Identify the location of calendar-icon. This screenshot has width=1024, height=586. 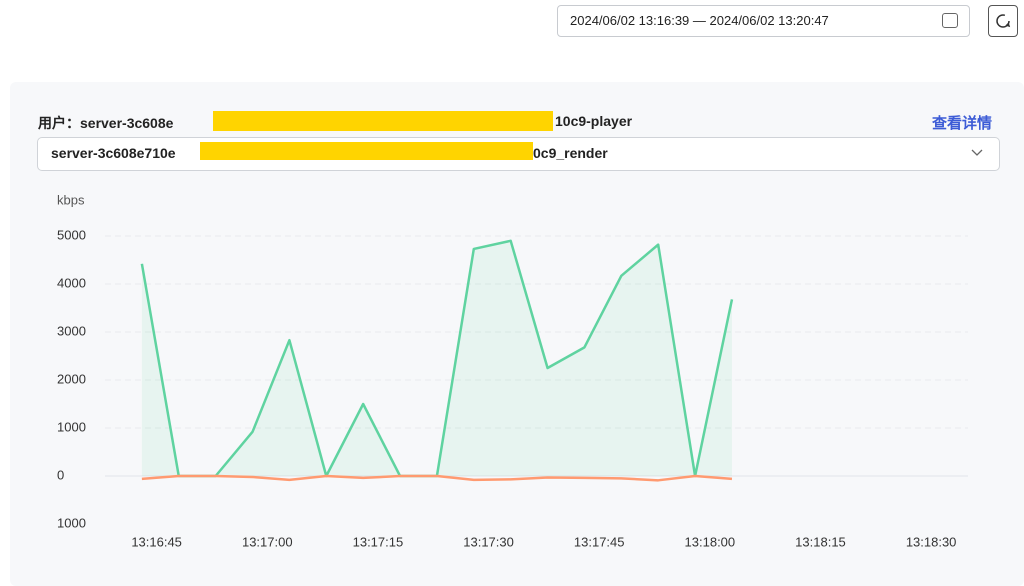
(950, 20).